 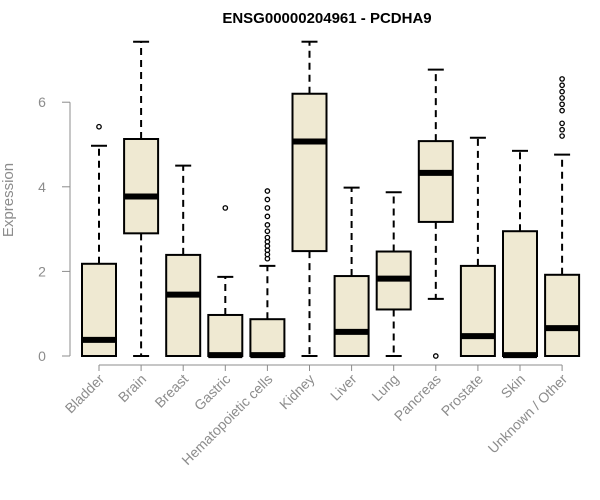 What do you see at coordinates (417, 397) in the screenshot?
I see `x-tick-label: Pancreas` at bounding box center [417, 397].